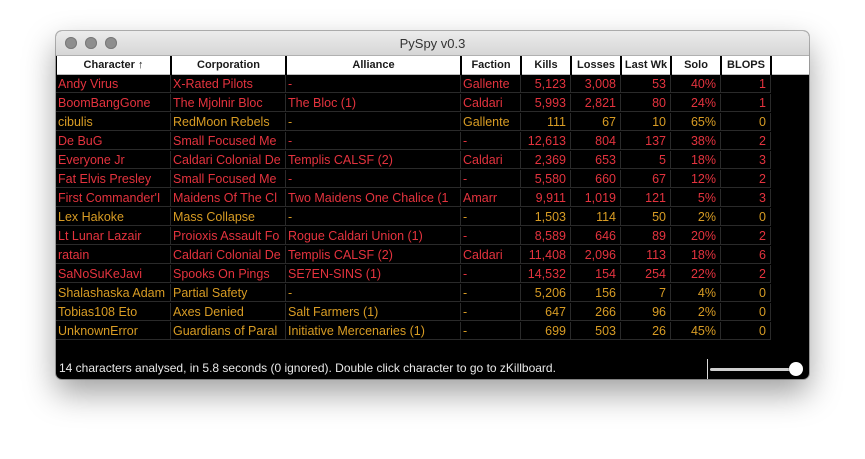 Image resolution: width=865 pixels, height=459 pixels. What do you see at coordinates (546, 103) in the screenshot?
I see `cell-kills: 5,993` at bounding box center [546, 103].